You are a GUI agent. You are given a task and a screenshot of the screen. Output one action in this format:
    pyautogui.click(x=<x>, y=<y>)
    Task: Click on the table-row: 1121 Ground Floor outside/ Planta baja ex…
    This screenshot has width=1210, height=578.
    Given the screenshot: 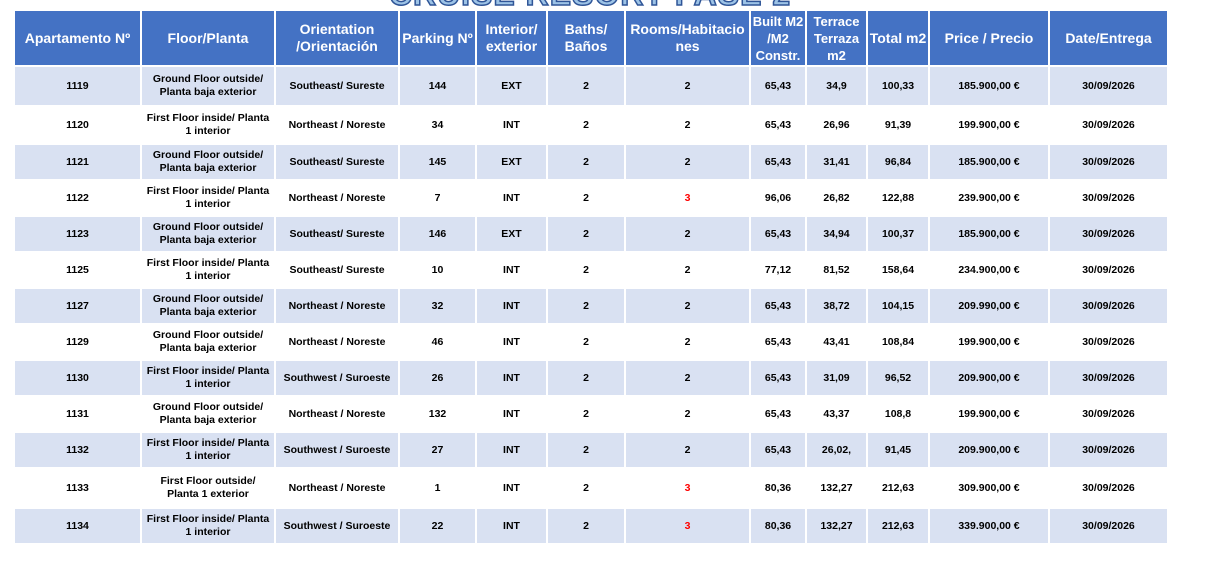 What is the action you would take?
    pyautogui.click(x=591, y=162)
    